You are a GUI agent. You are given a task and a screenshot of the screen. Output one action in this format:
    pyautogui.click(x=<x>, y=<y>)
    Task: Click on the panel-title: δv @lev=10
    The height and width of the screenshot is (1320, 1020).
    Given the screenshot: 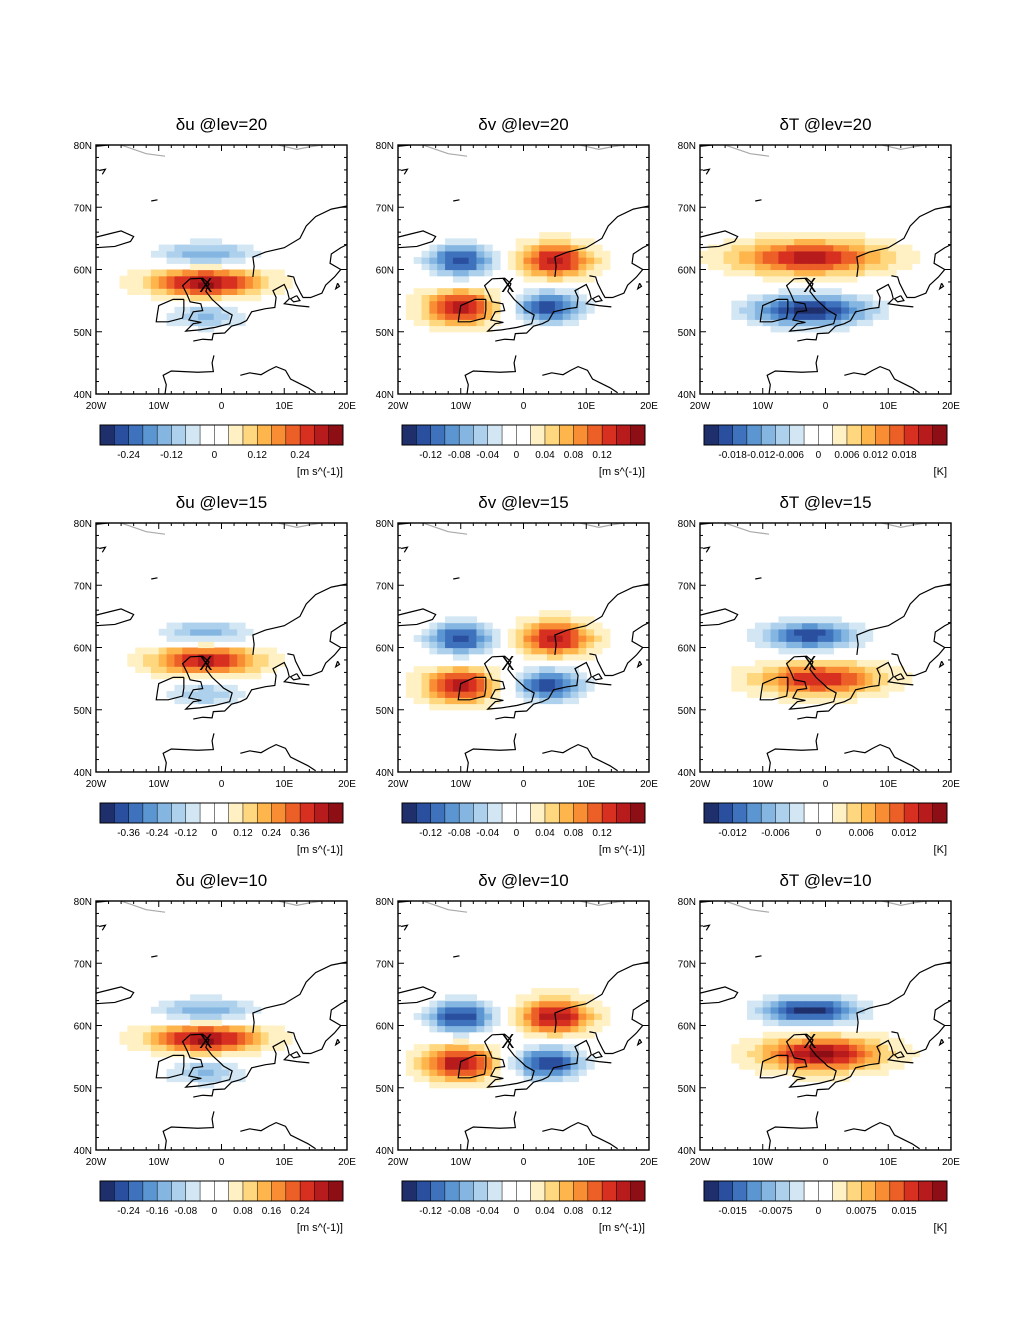 What is the action you would take?
    pyautogui.click(x=523, y=880)
    